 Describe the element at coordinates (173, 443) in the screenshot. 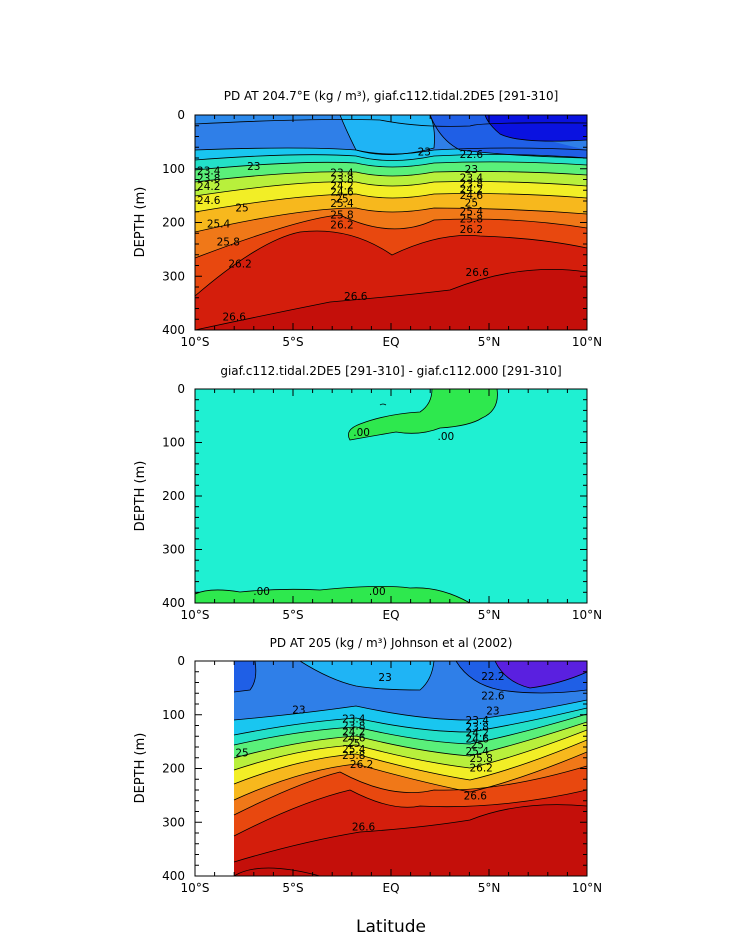

I see `y-tick-label-middle: 100` at that location.